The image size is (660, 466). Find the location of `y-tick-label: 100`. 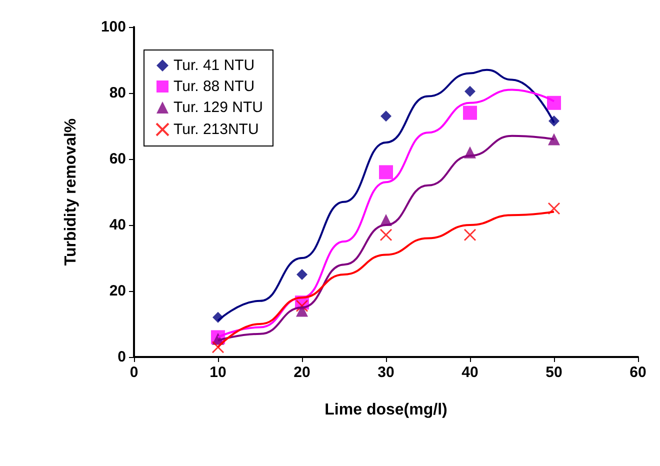

y-tick-label: 100 is located at coordinates (113, 27).